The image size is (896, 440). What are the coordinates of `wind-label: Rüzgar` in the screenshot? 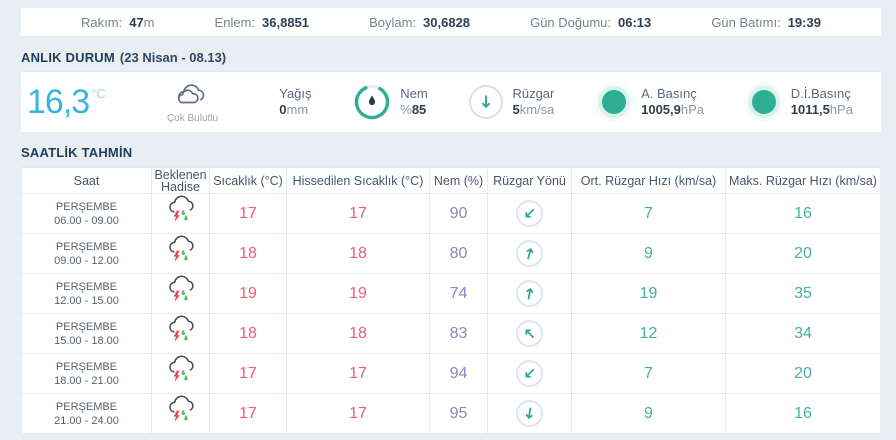 It's located at (533, 93).